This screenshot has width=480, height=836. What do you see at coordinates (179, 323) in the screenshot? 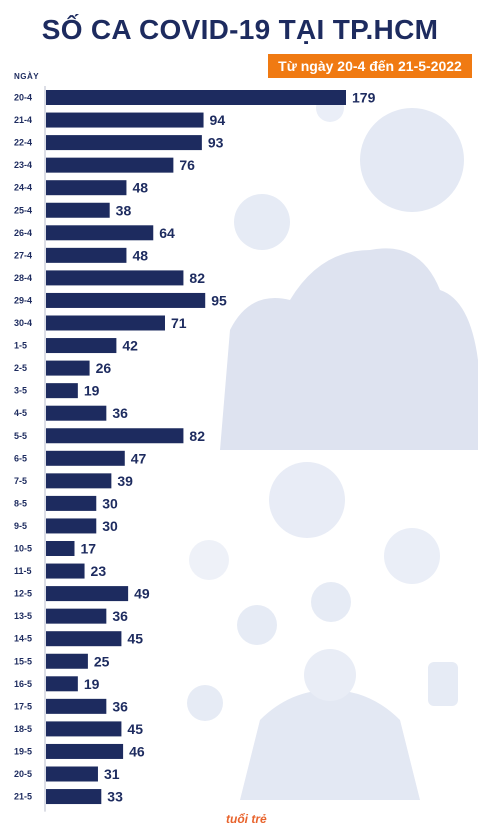
I see `data-label: 71` at bounding box center [179, 323].